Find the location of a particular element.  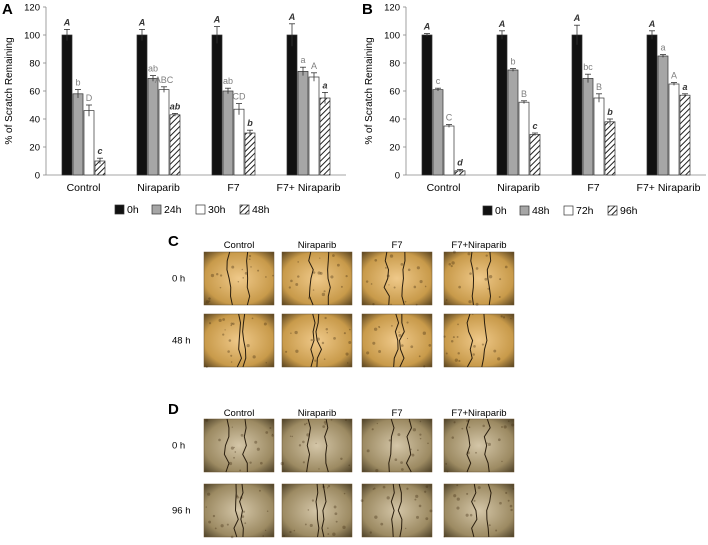

y-axis-label: % of Scratch Remaining is located at coordinates (9, 90).